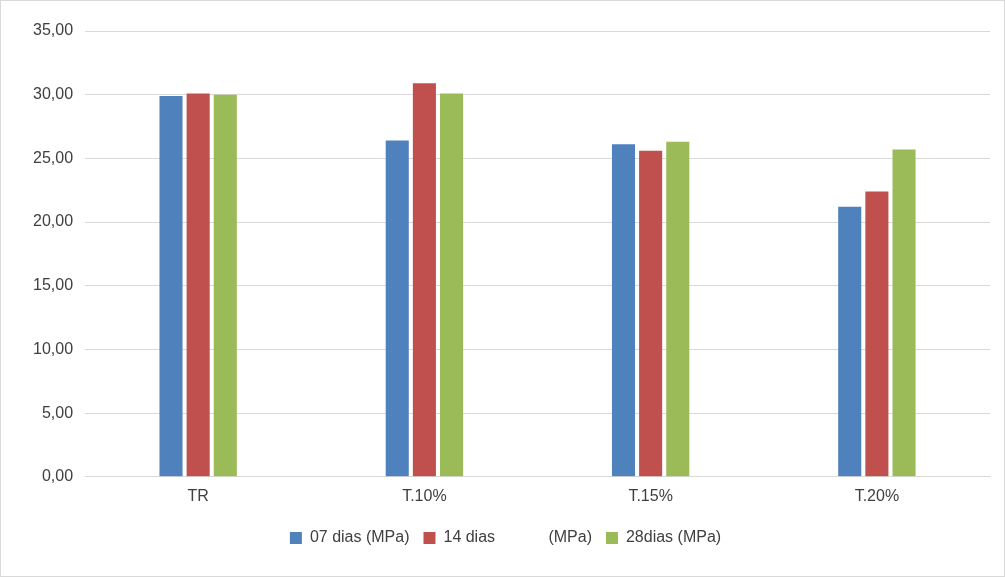 Image resolution: width=1005 pixels, height=577 pixels. What do you see at coordinates (53, 221) in the screenshot?
I see `y-tick-label: 20,00` at bounding box center [53, 221].